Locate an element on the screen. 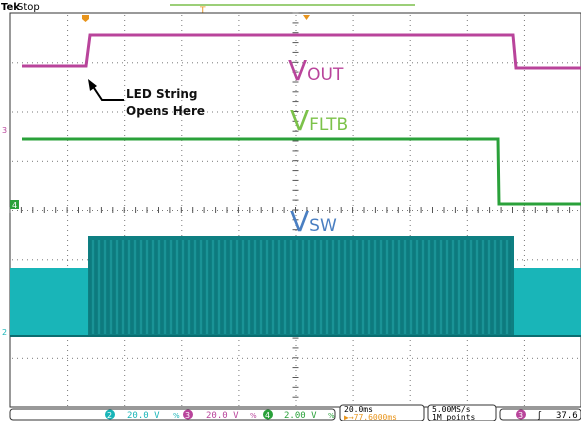 The width and height of the screenshot is (581, 421). annotation-arrow is located at coordinates (107, 92).